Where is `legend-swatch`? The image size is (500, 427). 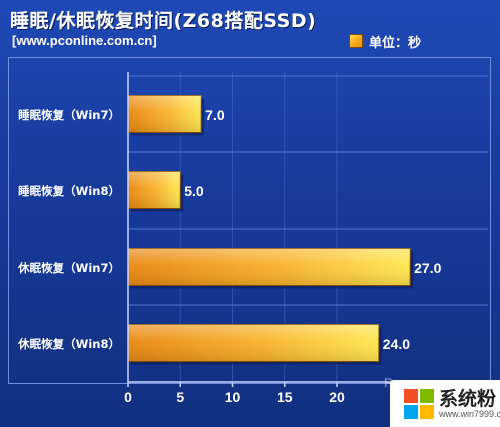 legend-swatch is located at coordinates (356, 41).